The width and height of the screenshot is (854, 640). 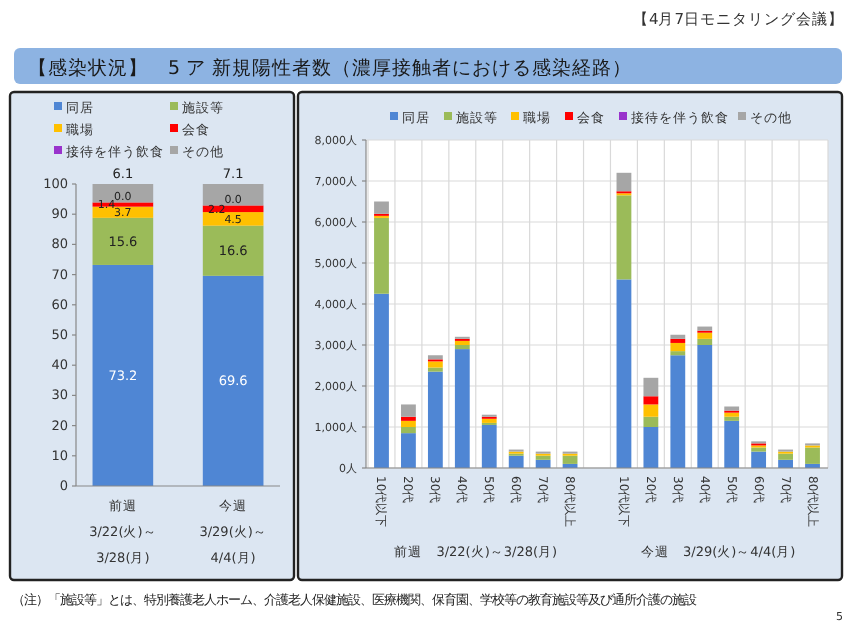 What do you see at coordinates (428, 66) in the screenshot?
I see `title-banner: 【感染状況】 5 ア 新規陽性者数（濃厚接触者における感染経路）` at bounding box center [428, 66].